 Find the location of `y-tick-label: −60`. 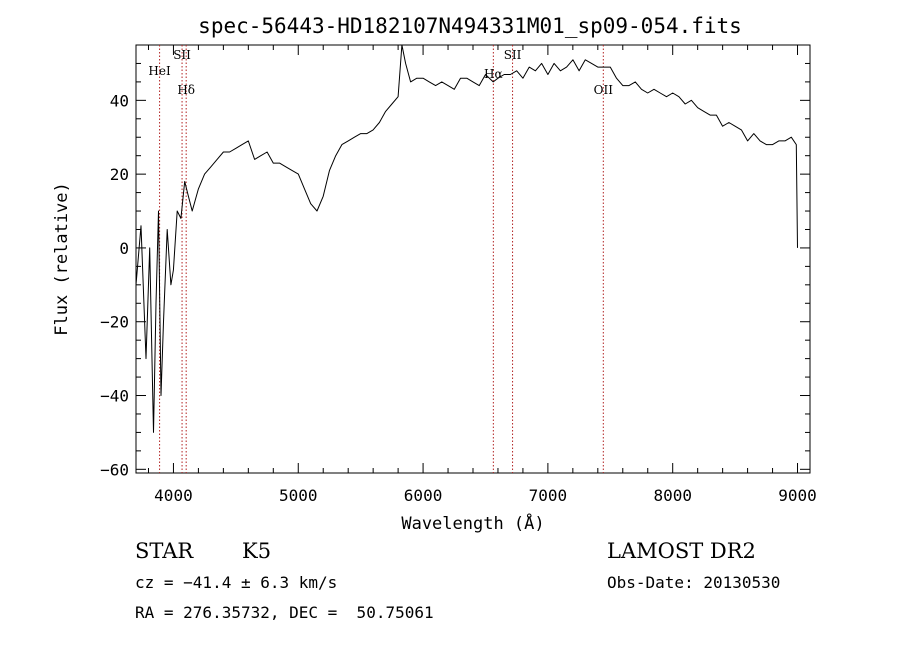

y-tick-label: −60 is located at coordinates (114, 469).